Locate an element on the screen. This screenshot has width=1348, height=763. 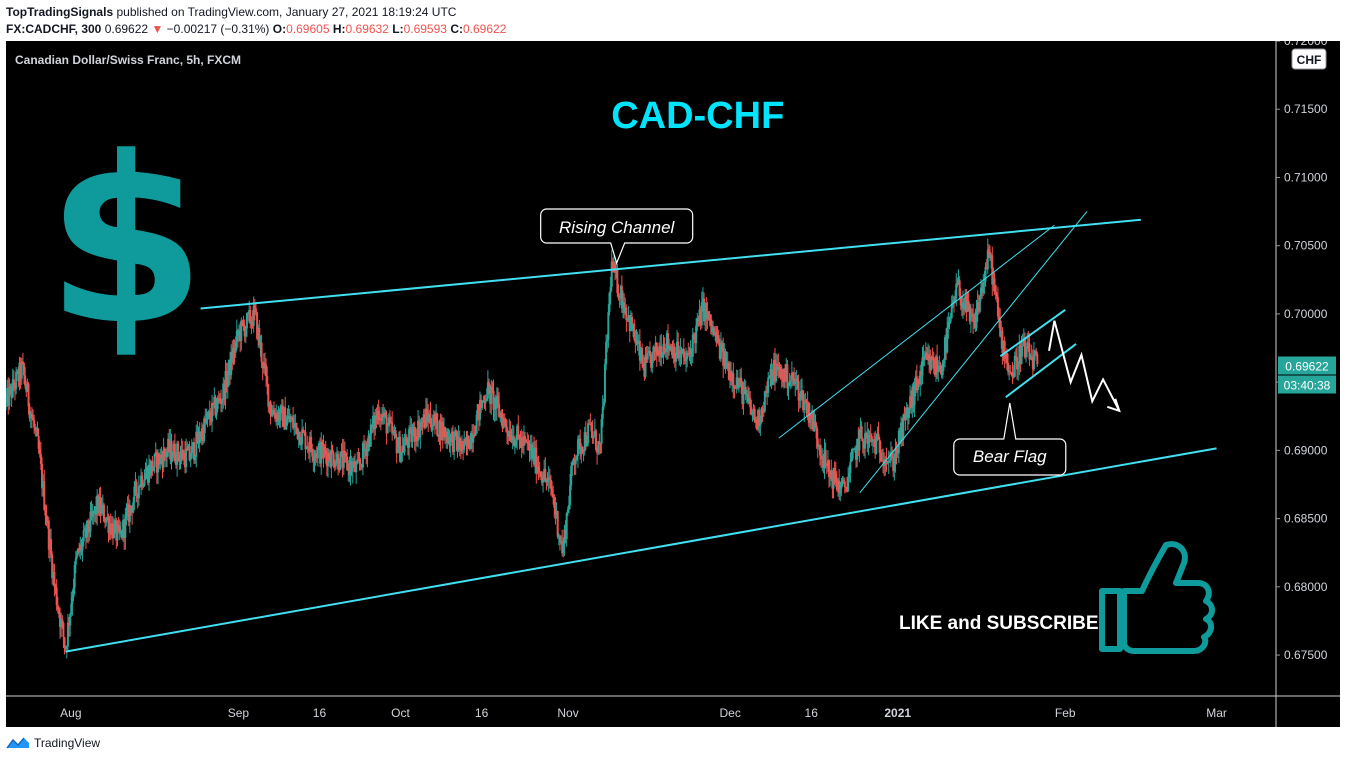
tradingview-footer: TradingView is located at coordinates (53, 743).